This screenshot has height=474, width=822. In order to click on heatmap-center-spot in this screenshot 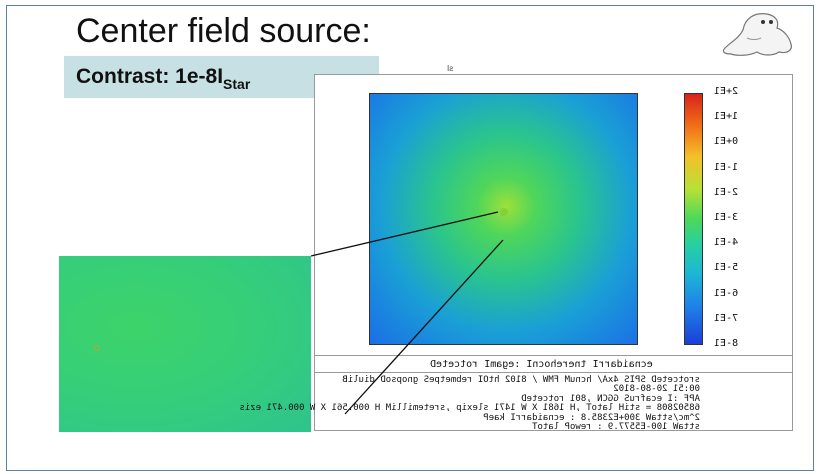, I will do `click(504, 212)`.